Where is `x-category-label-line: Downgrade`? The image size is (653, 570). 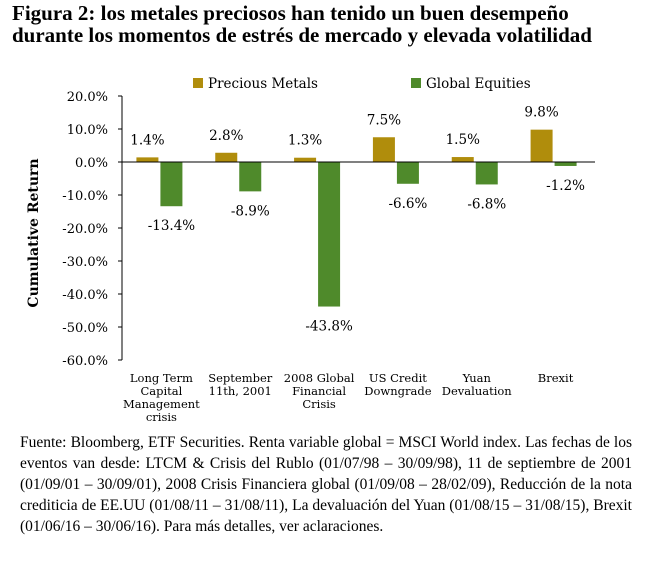
x-category-label-line: Downgrade is located at coordinates (397, 391).